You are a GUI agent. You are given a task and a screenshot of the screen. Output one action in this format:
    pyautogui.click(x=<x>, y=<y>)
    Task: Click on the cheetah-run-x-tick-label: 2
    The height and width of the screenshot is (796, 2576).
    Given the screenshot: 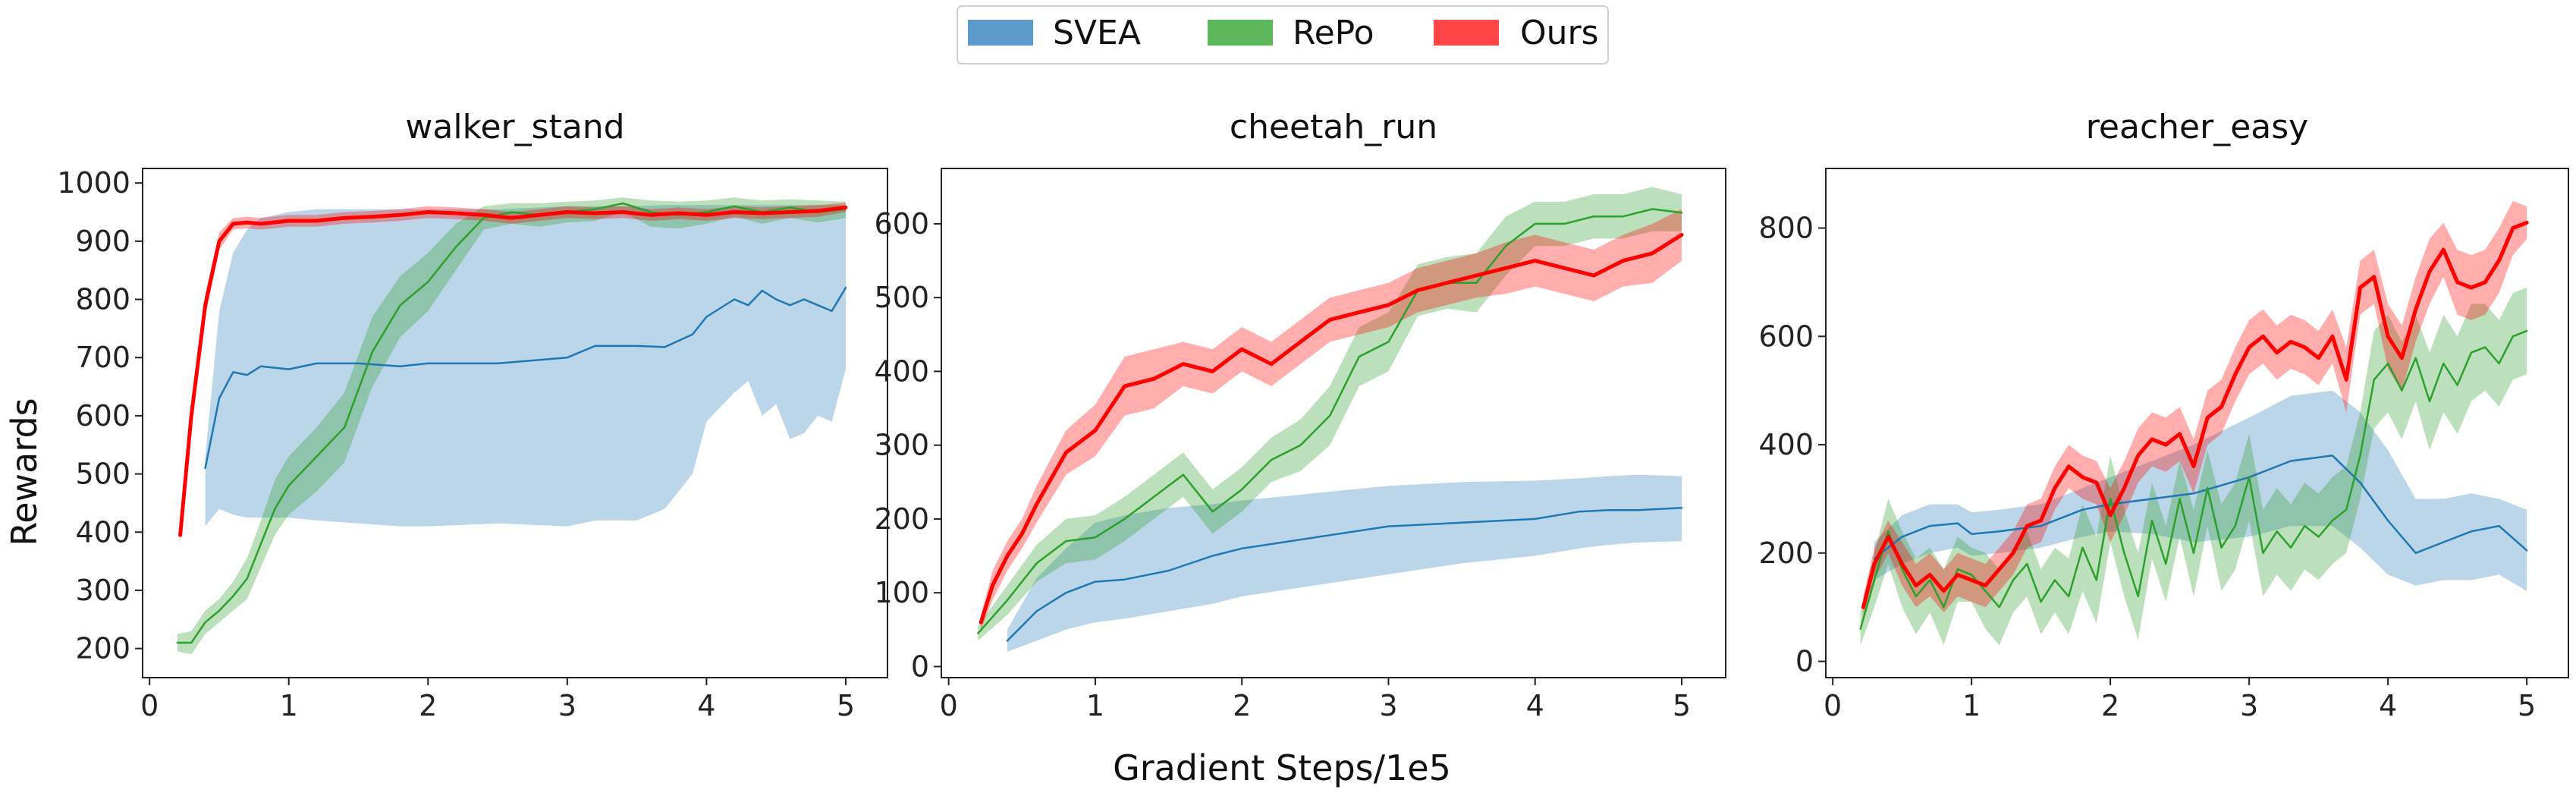 What is the action you would take?
    pyautogui.click(x=1242, y=705)
    